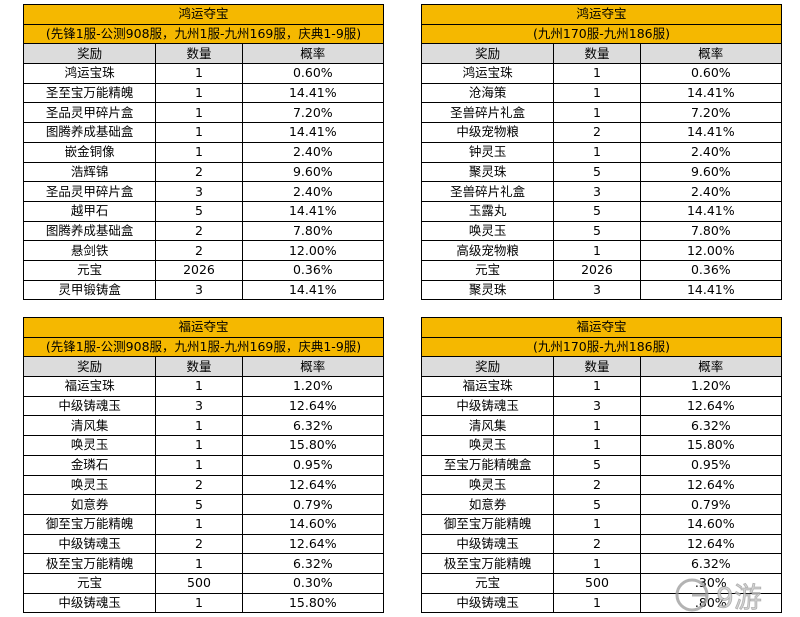 The width and height of the screenshot is (800, 617). I want to click on reward-cell: 中级铸魂玉, so click(89, 406).